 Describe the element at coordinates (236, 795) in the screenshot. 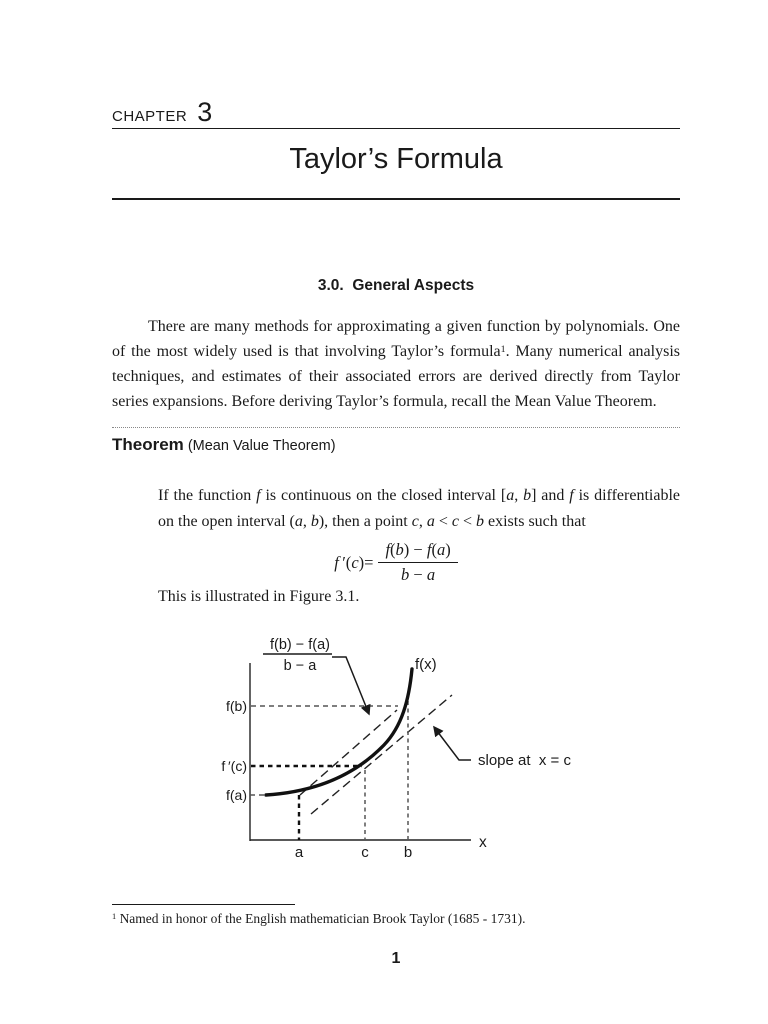

I see `fa-label: f(a)` at that location.